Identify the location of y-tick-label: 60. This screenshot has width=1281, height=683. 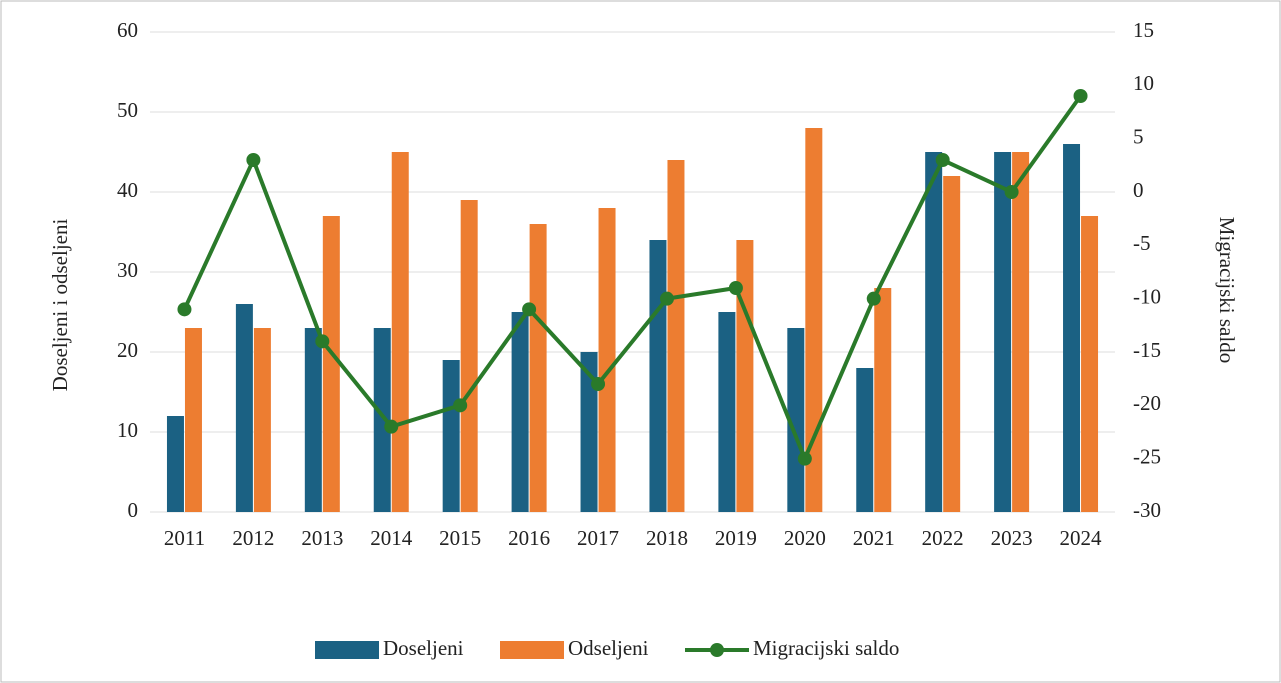
(127, 30).